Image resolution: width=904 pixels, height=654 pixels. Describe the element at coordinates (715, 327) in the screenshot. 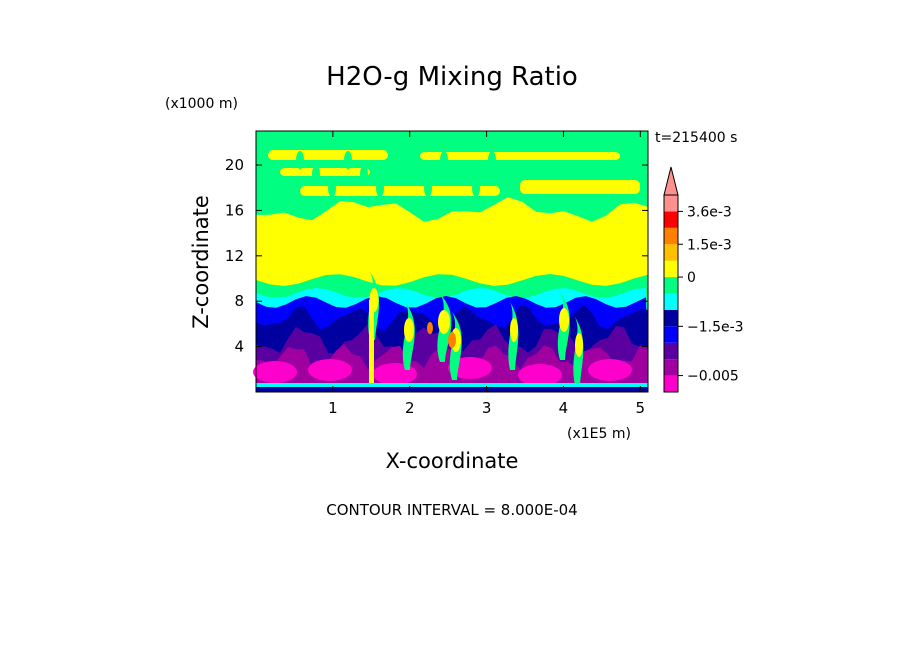

I see `colorbar-label: −1.5e-3` at that location.